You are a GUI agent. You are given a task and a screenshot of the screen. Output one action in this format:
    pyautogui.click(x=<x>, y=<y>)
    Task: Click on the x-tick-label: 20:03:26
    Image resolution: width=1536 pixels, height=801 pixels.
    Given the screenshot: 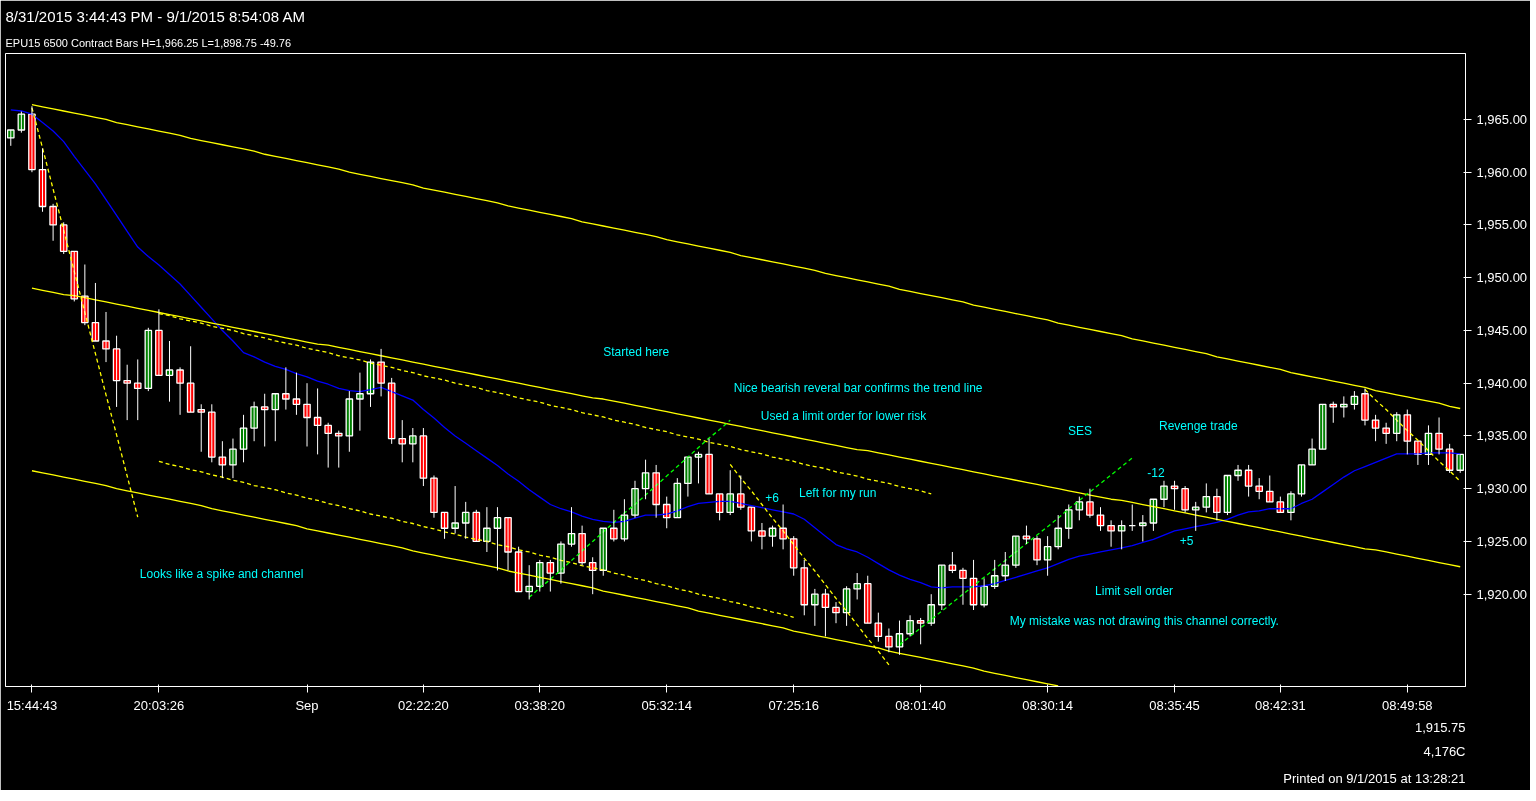 What is the action you would take?
    pyautogui.click(x=159, y=705)
    